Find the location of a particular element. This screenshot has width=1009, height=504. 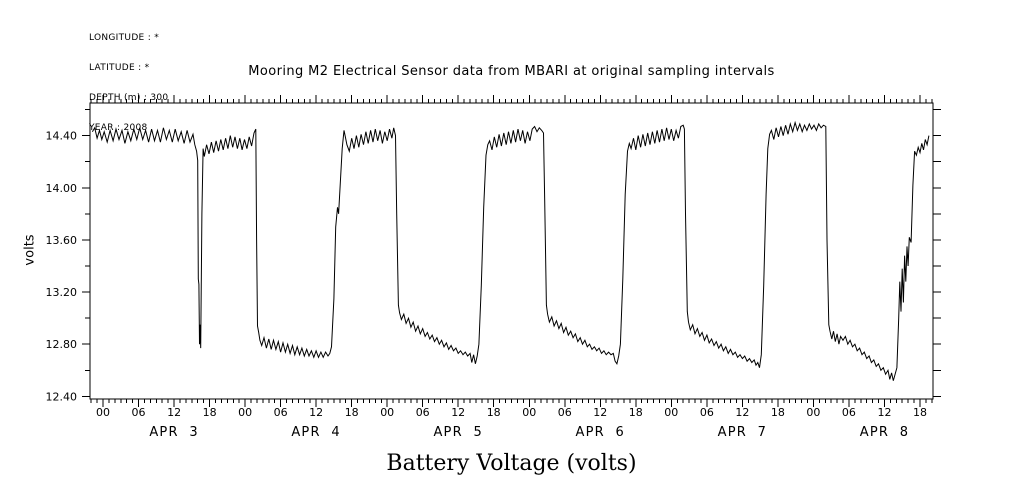

metadata-latitude: LATITUDE : * is located at coordinates (119, 68).